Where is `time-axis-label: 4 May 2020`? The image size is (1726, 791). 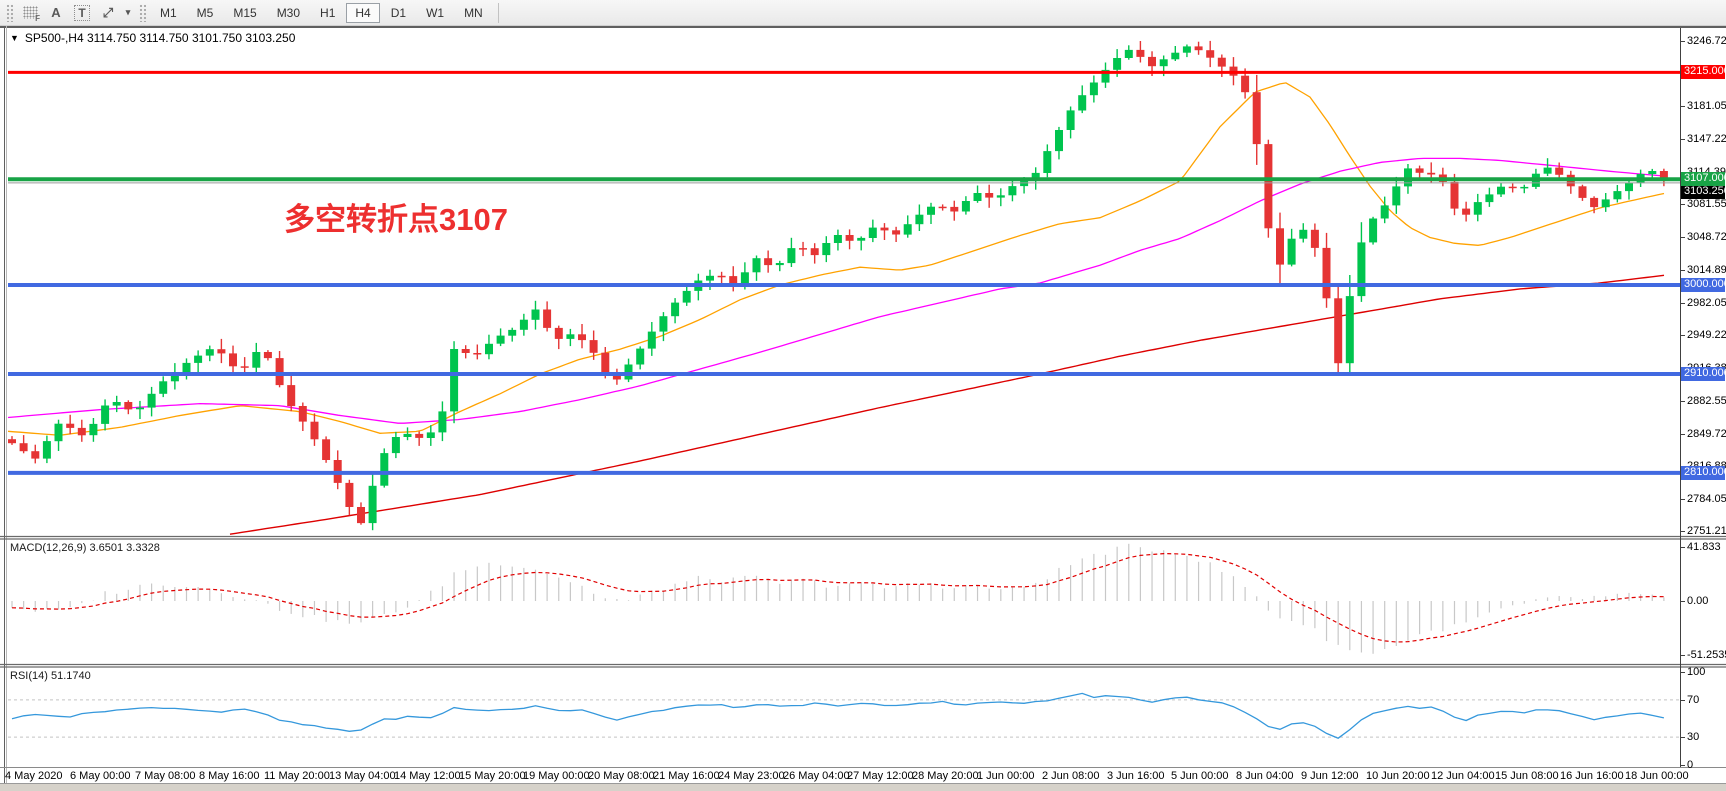
time-axis-label: 4 May 2020 is located at coordinates (34, 776).